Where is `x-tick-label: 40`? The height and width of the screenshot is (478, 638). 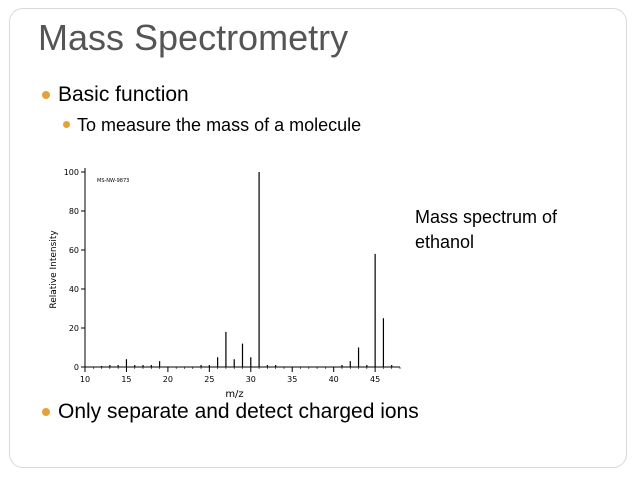 x-tick-label: 40 is located at coordinates (334, 379).